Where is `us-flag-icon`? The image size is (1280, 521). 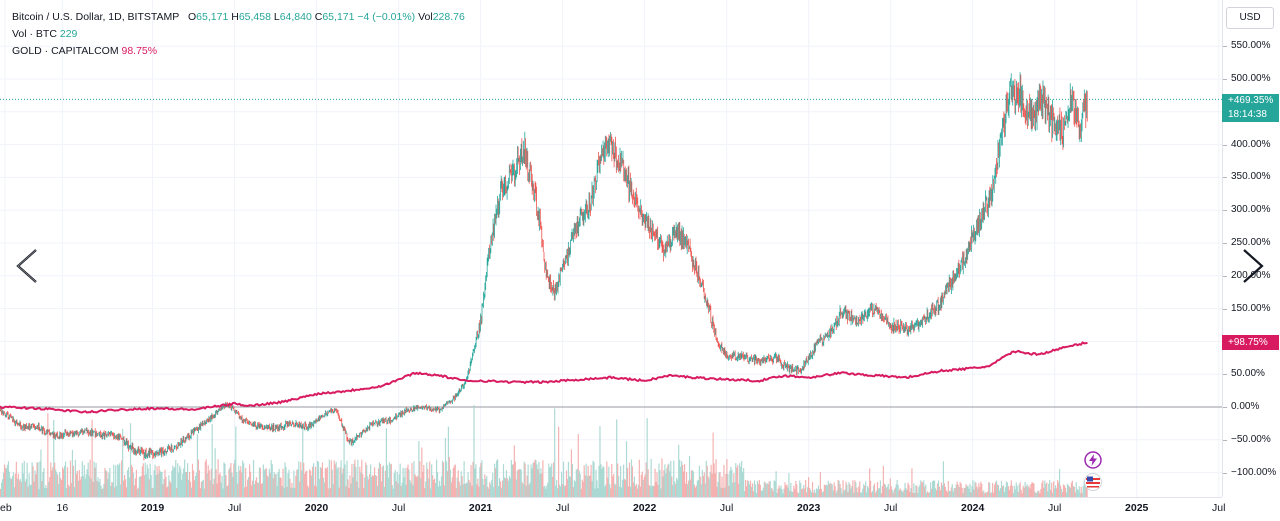
us-flag-icon is located at coordinates (1093, 482).